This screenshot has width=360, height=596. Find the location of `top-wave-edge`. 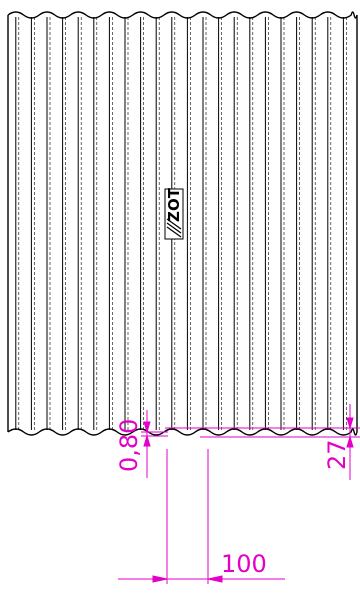

top-wave-edge is located at coordinates (182, 15).